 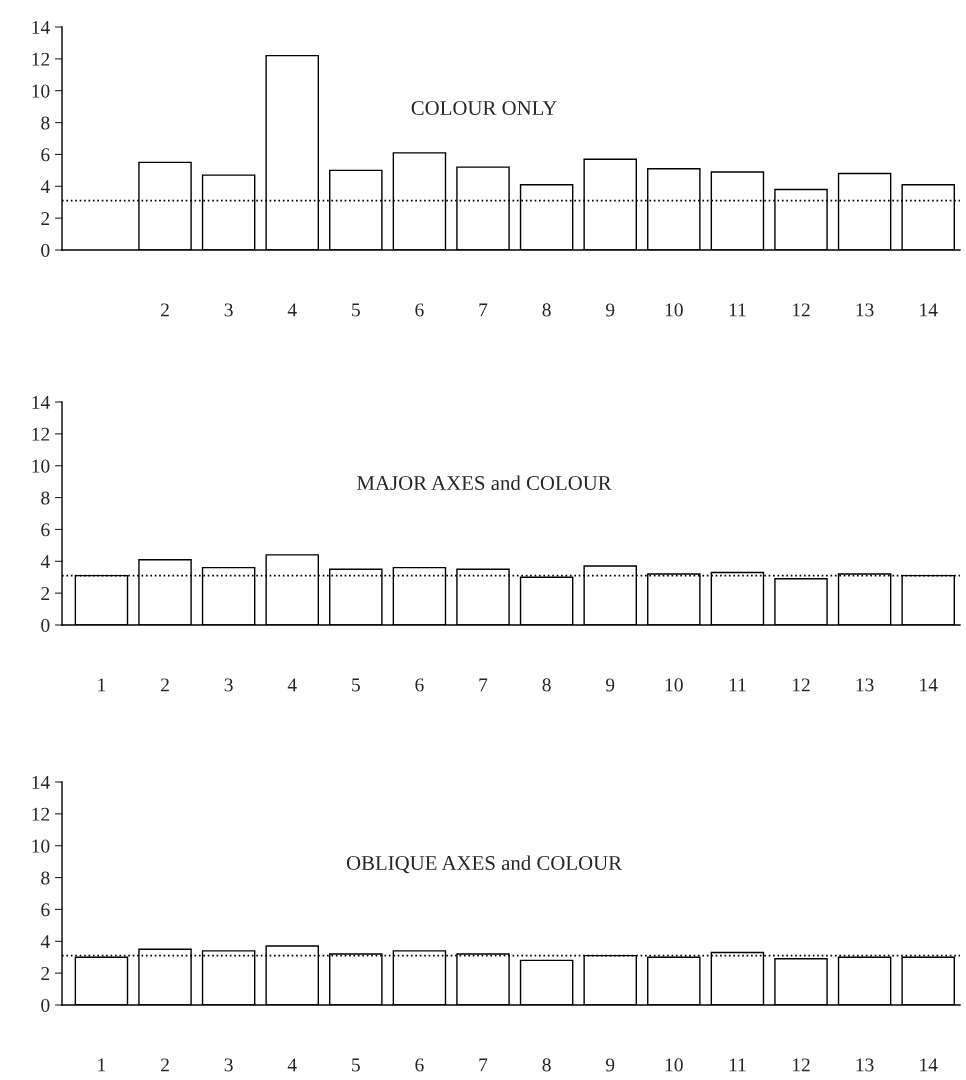 What do you see at coordinates (484, 864) in the screenshot?
I see `text: OBLIQUE AXES and COLOUR` at bounding box center [484, 864].